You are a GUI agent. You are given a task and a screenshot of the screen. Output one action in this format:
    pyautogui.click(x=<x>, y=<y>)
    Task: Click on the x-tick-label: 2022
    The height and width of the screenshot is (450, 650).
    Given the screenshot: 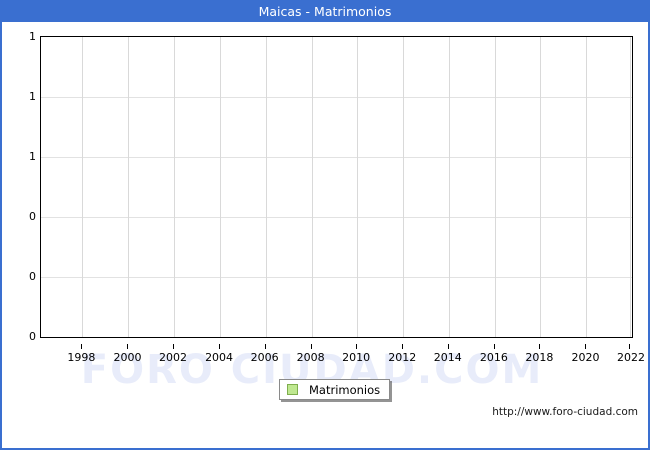 What is the action you would take?
    pyautogui.click(x=631, y=357)
    